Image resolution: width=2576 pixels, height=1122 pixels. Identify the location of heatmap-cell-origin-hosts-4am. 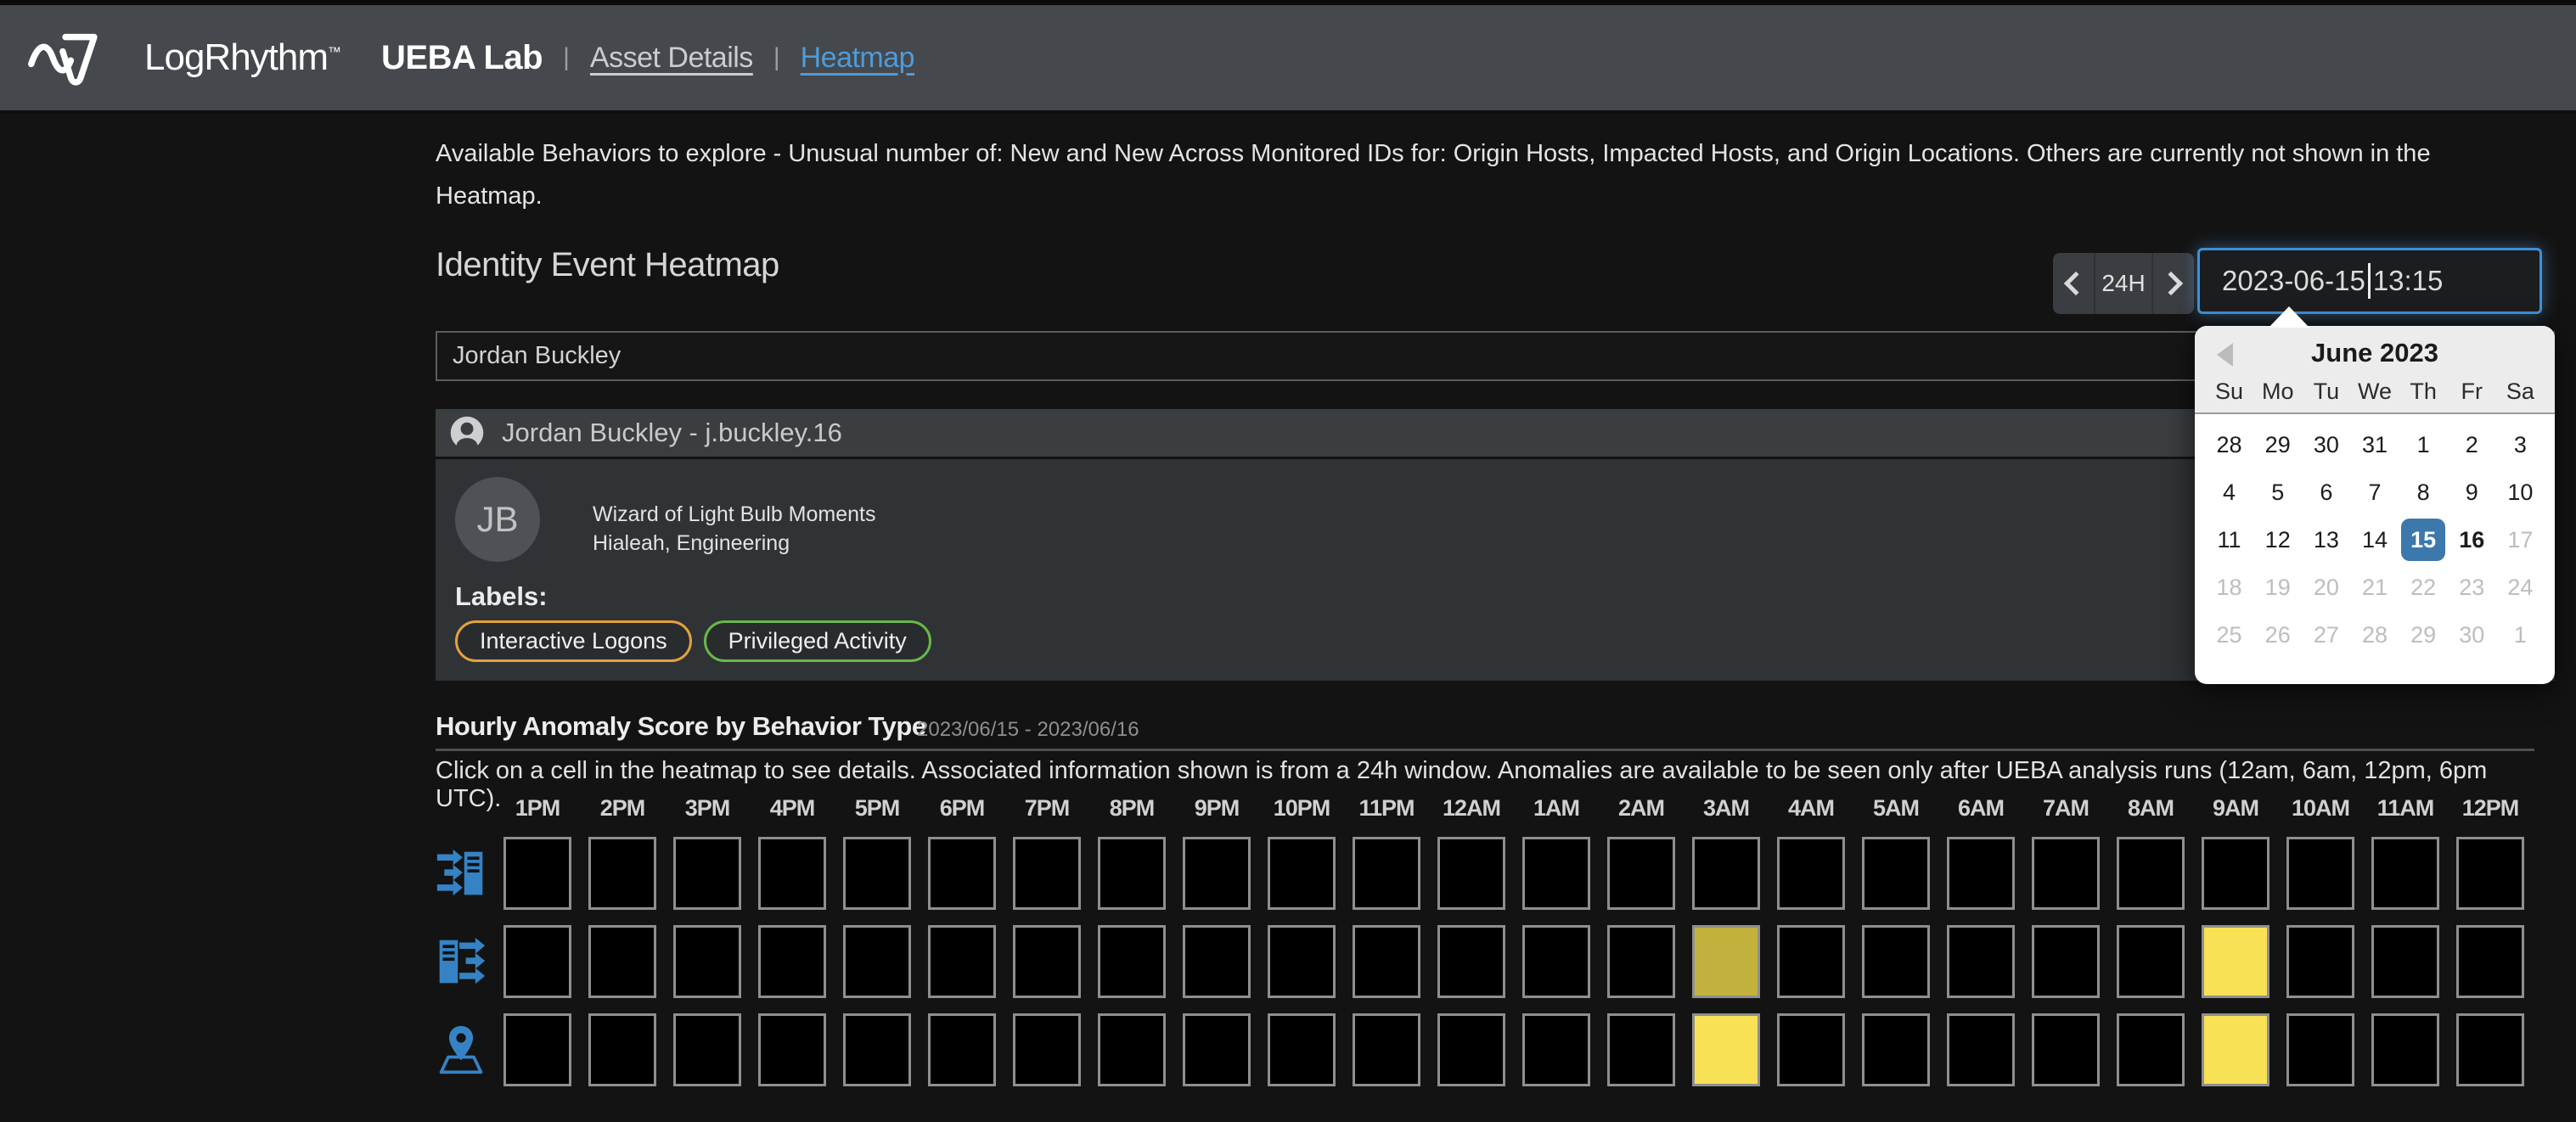
(1811, 873).